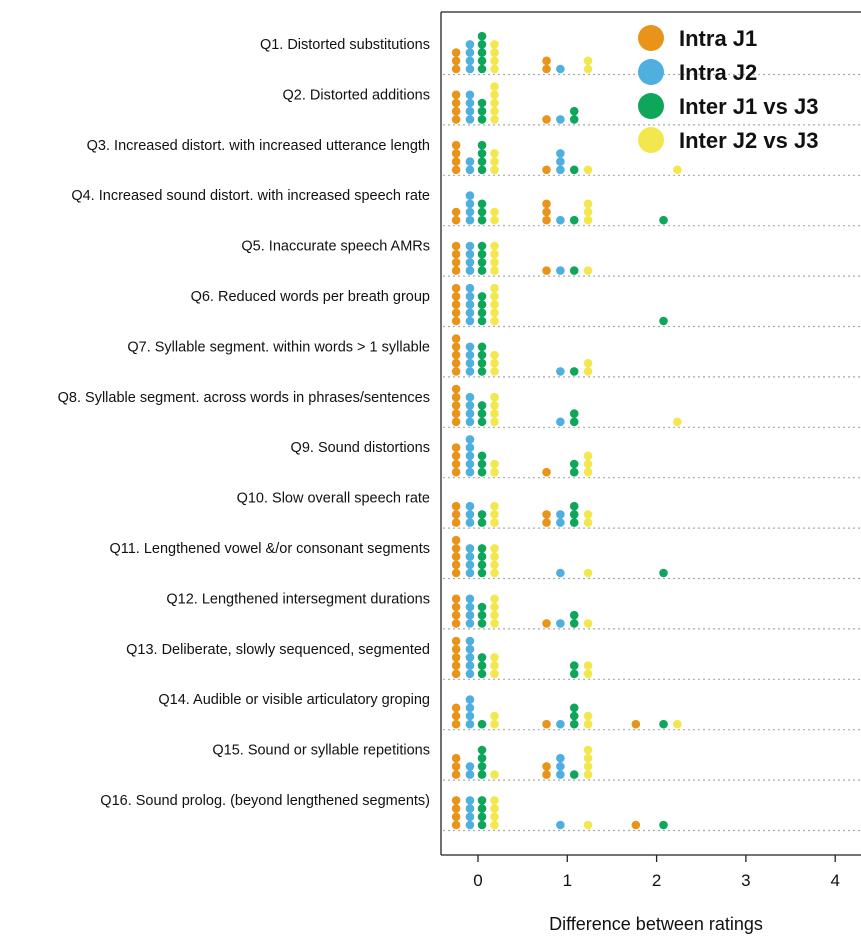  What do you see at coordinates (748, 106) in the screenshot?
I see `legend-label: Inter J1 vs J3` at bounding box center [748, 106].